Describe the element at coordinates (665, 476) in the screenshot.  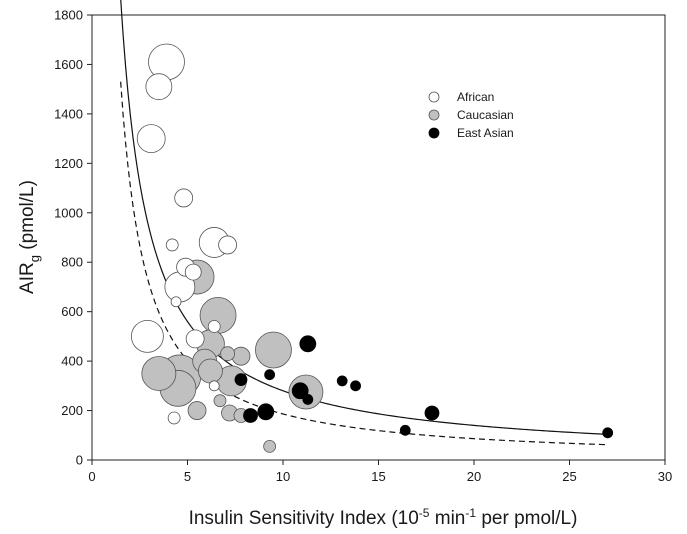
I see `x-tick-label: 30` at that location.